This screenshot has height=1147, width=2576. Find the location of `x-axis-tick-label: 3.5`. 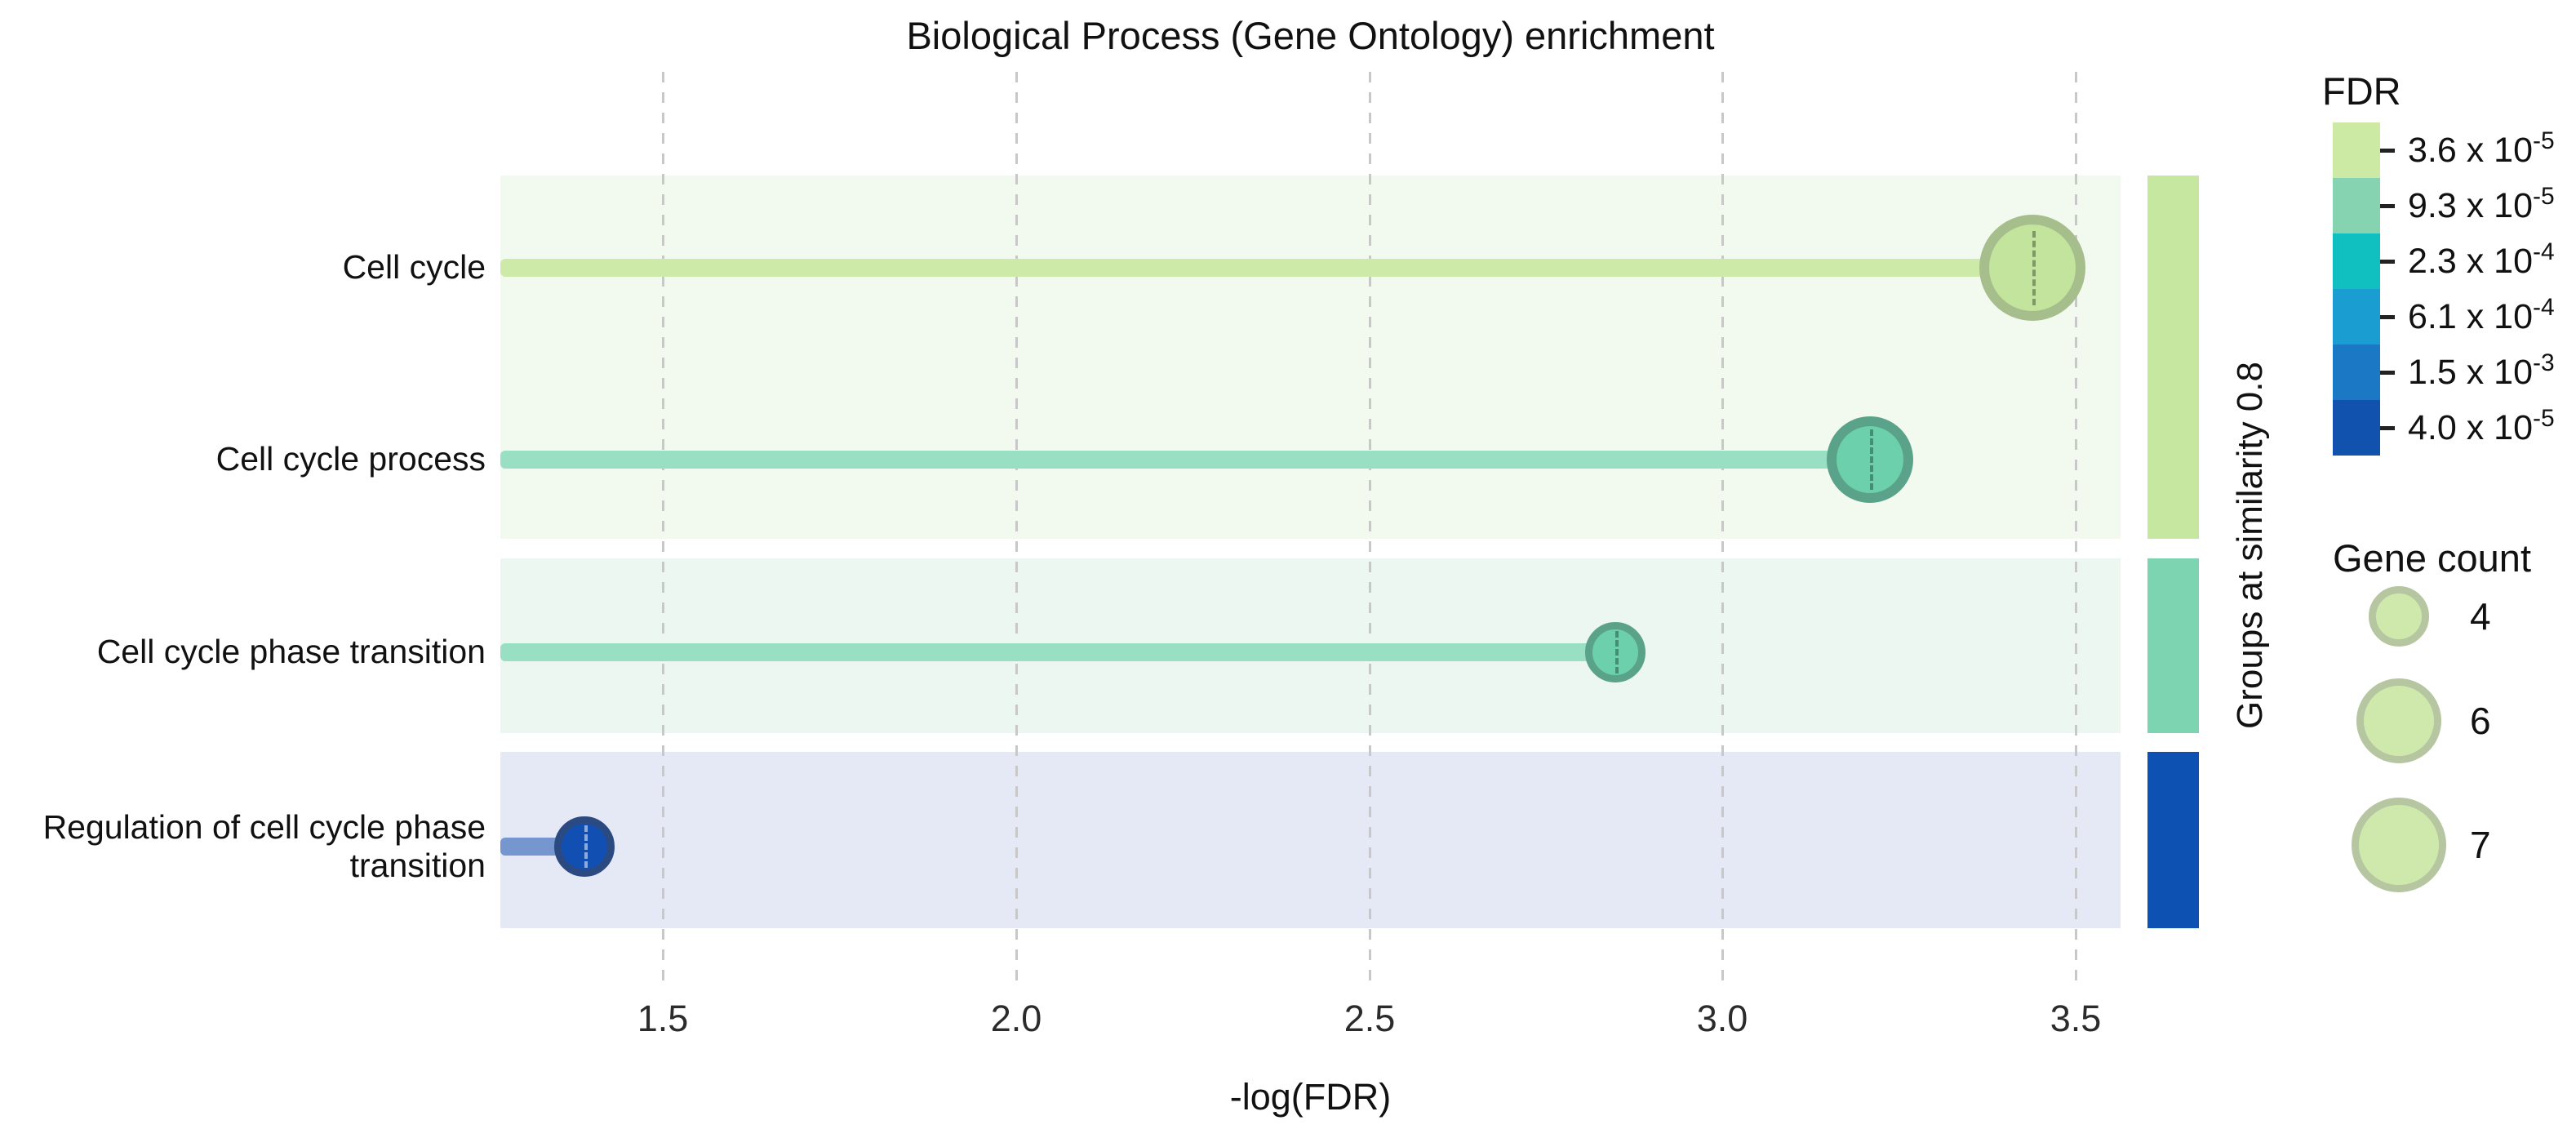

x-axis-tick-label: 3.5 is located at coordinates (2076, 1019).